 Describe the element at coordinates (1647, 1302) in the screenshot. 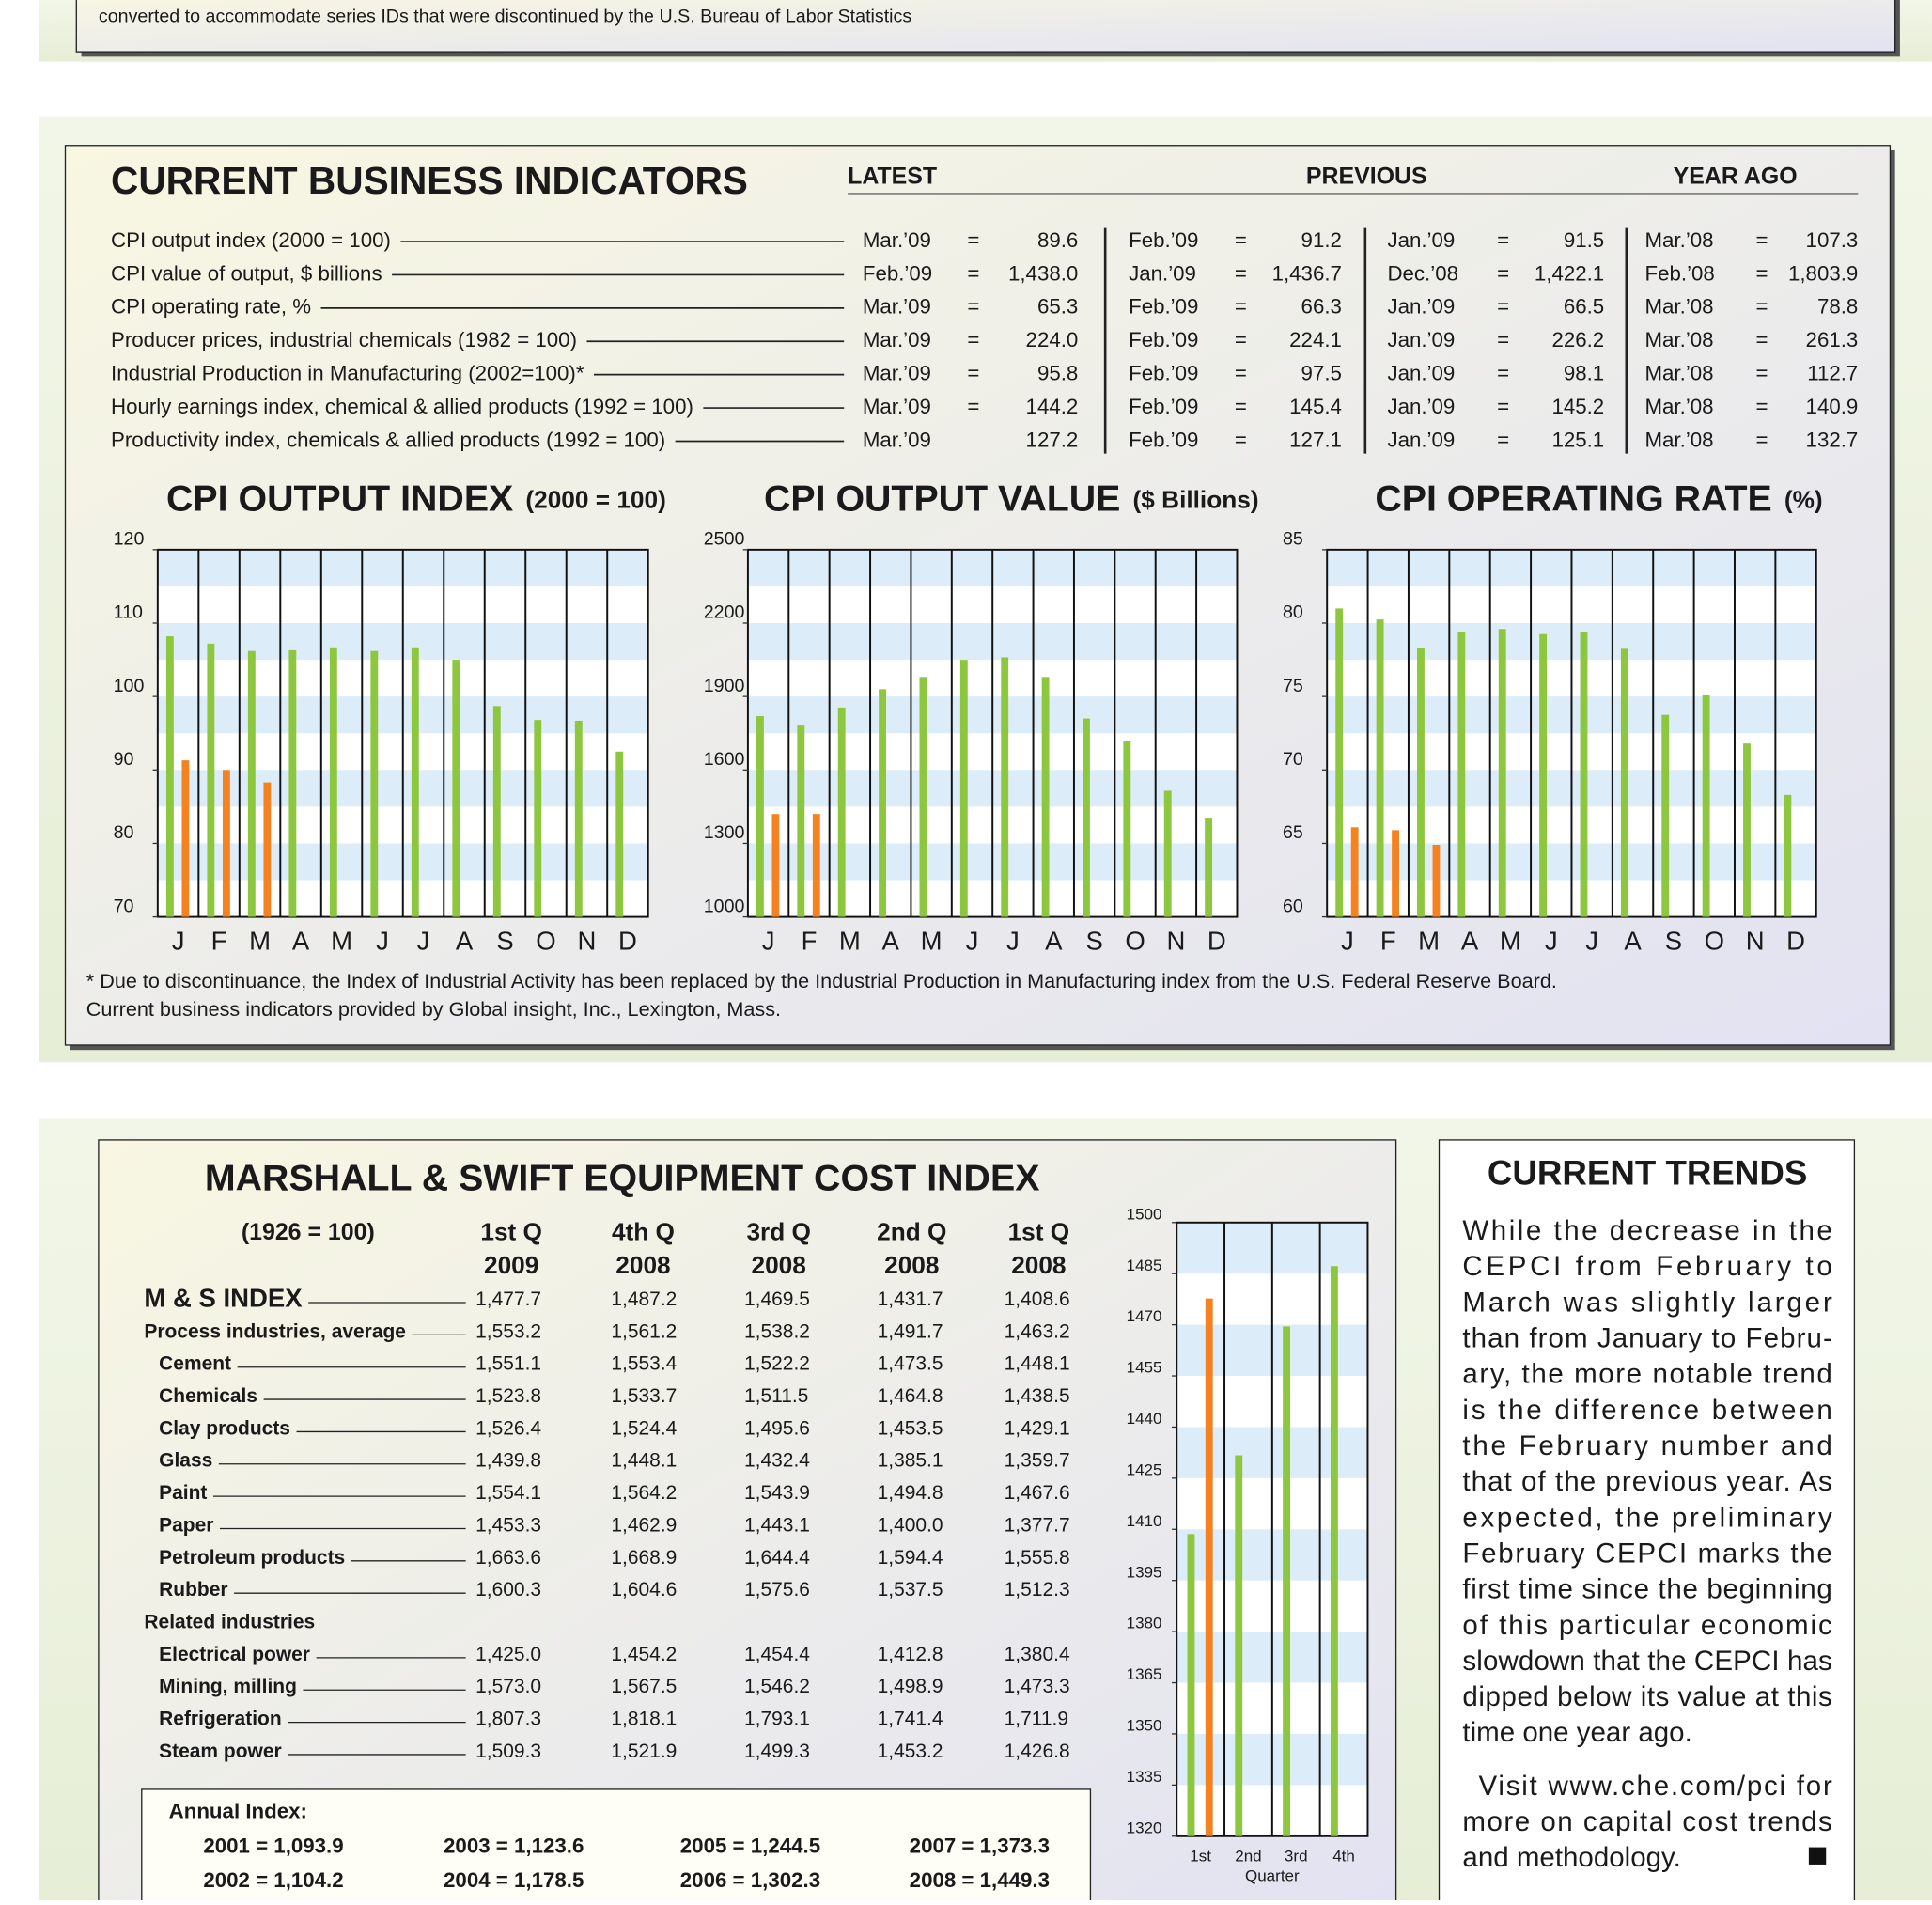

I see `trend-text: March was slightly larger` at that location.